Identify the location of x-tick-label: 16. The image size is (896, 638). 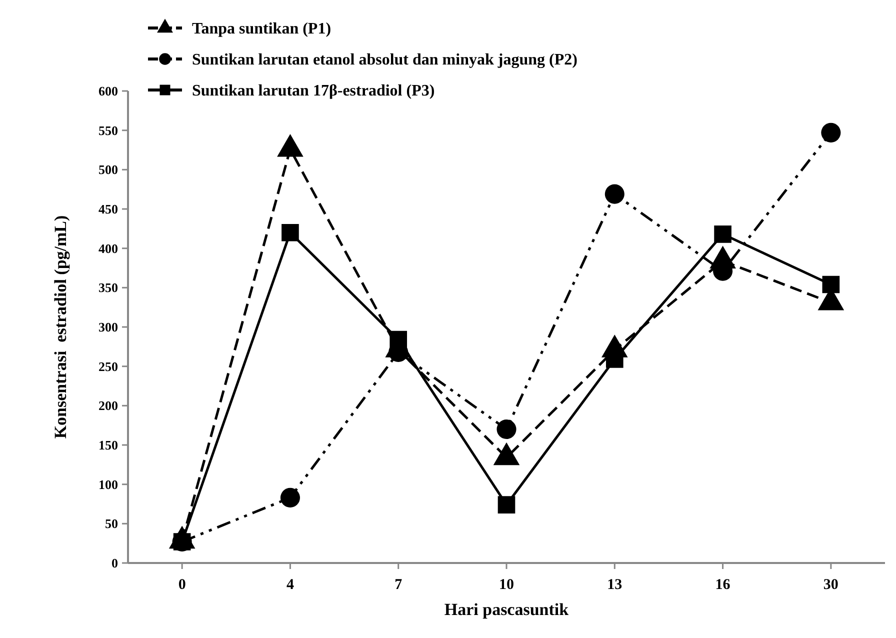
(723, 585).